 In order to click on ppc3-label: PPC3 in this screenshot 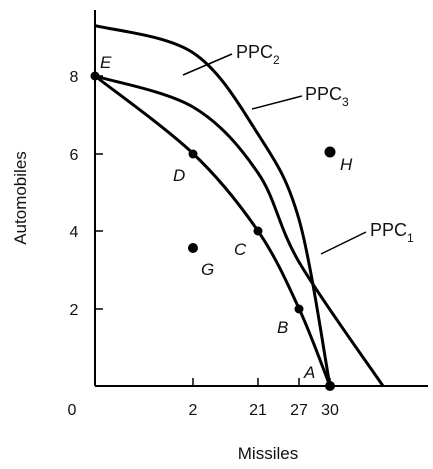, I will do `click(327, 96)`.